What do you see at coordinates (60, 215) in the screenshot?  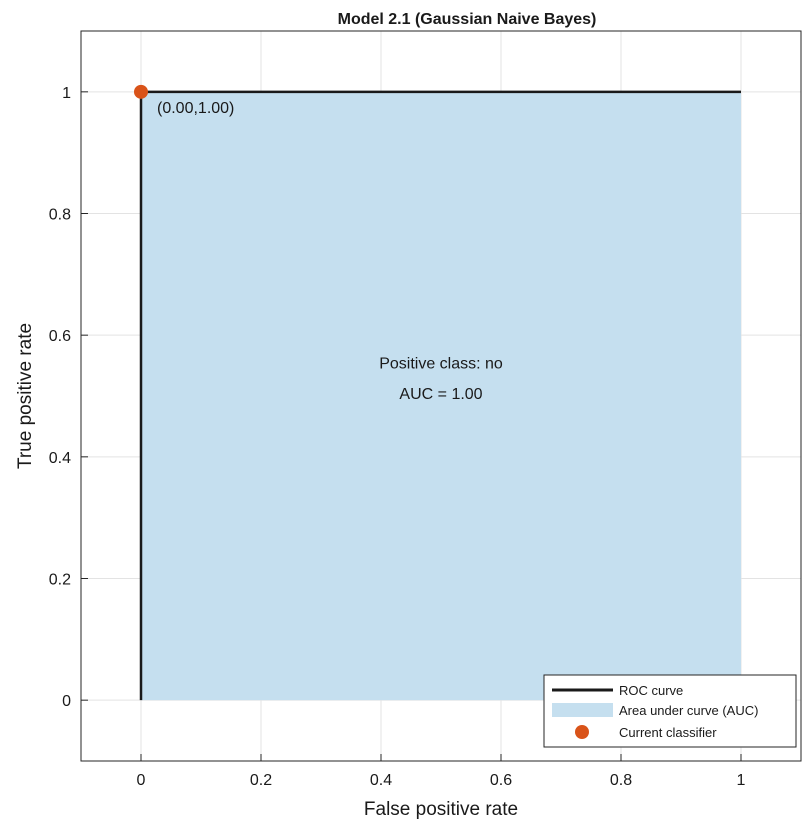 I see `y-tick-label: 0.8` at bounding box center [60, 215].